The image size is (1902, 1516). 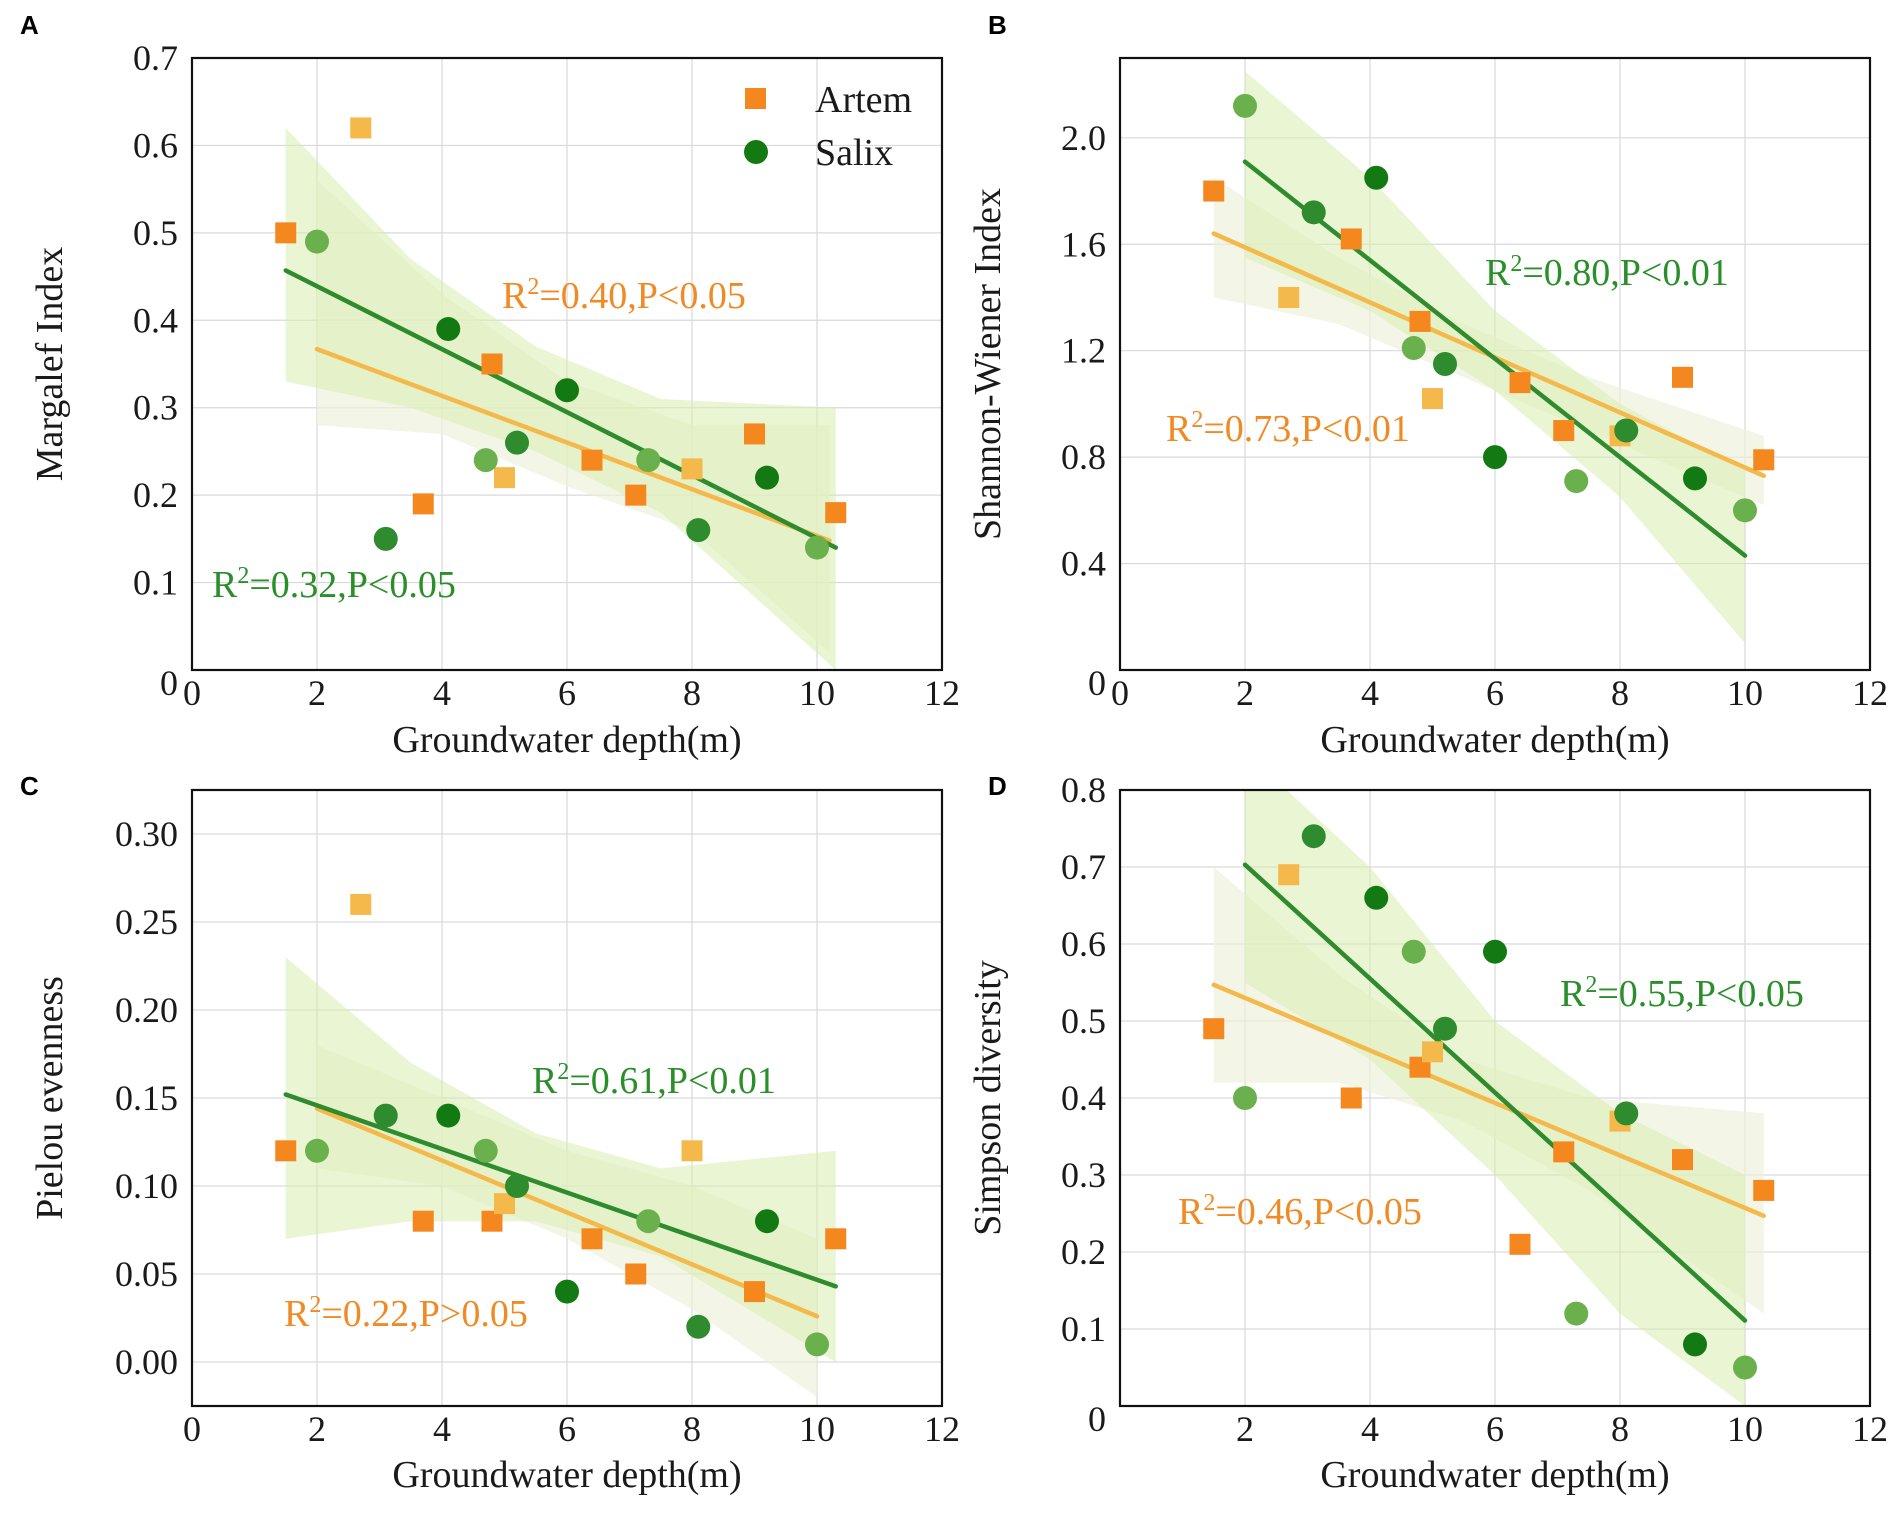 What do you see at coordinates (1682, 993) in the screenshot?
I see `regression-annotation-salix: R2=0.55,P<0.05` at bounding box center [1682, 993].